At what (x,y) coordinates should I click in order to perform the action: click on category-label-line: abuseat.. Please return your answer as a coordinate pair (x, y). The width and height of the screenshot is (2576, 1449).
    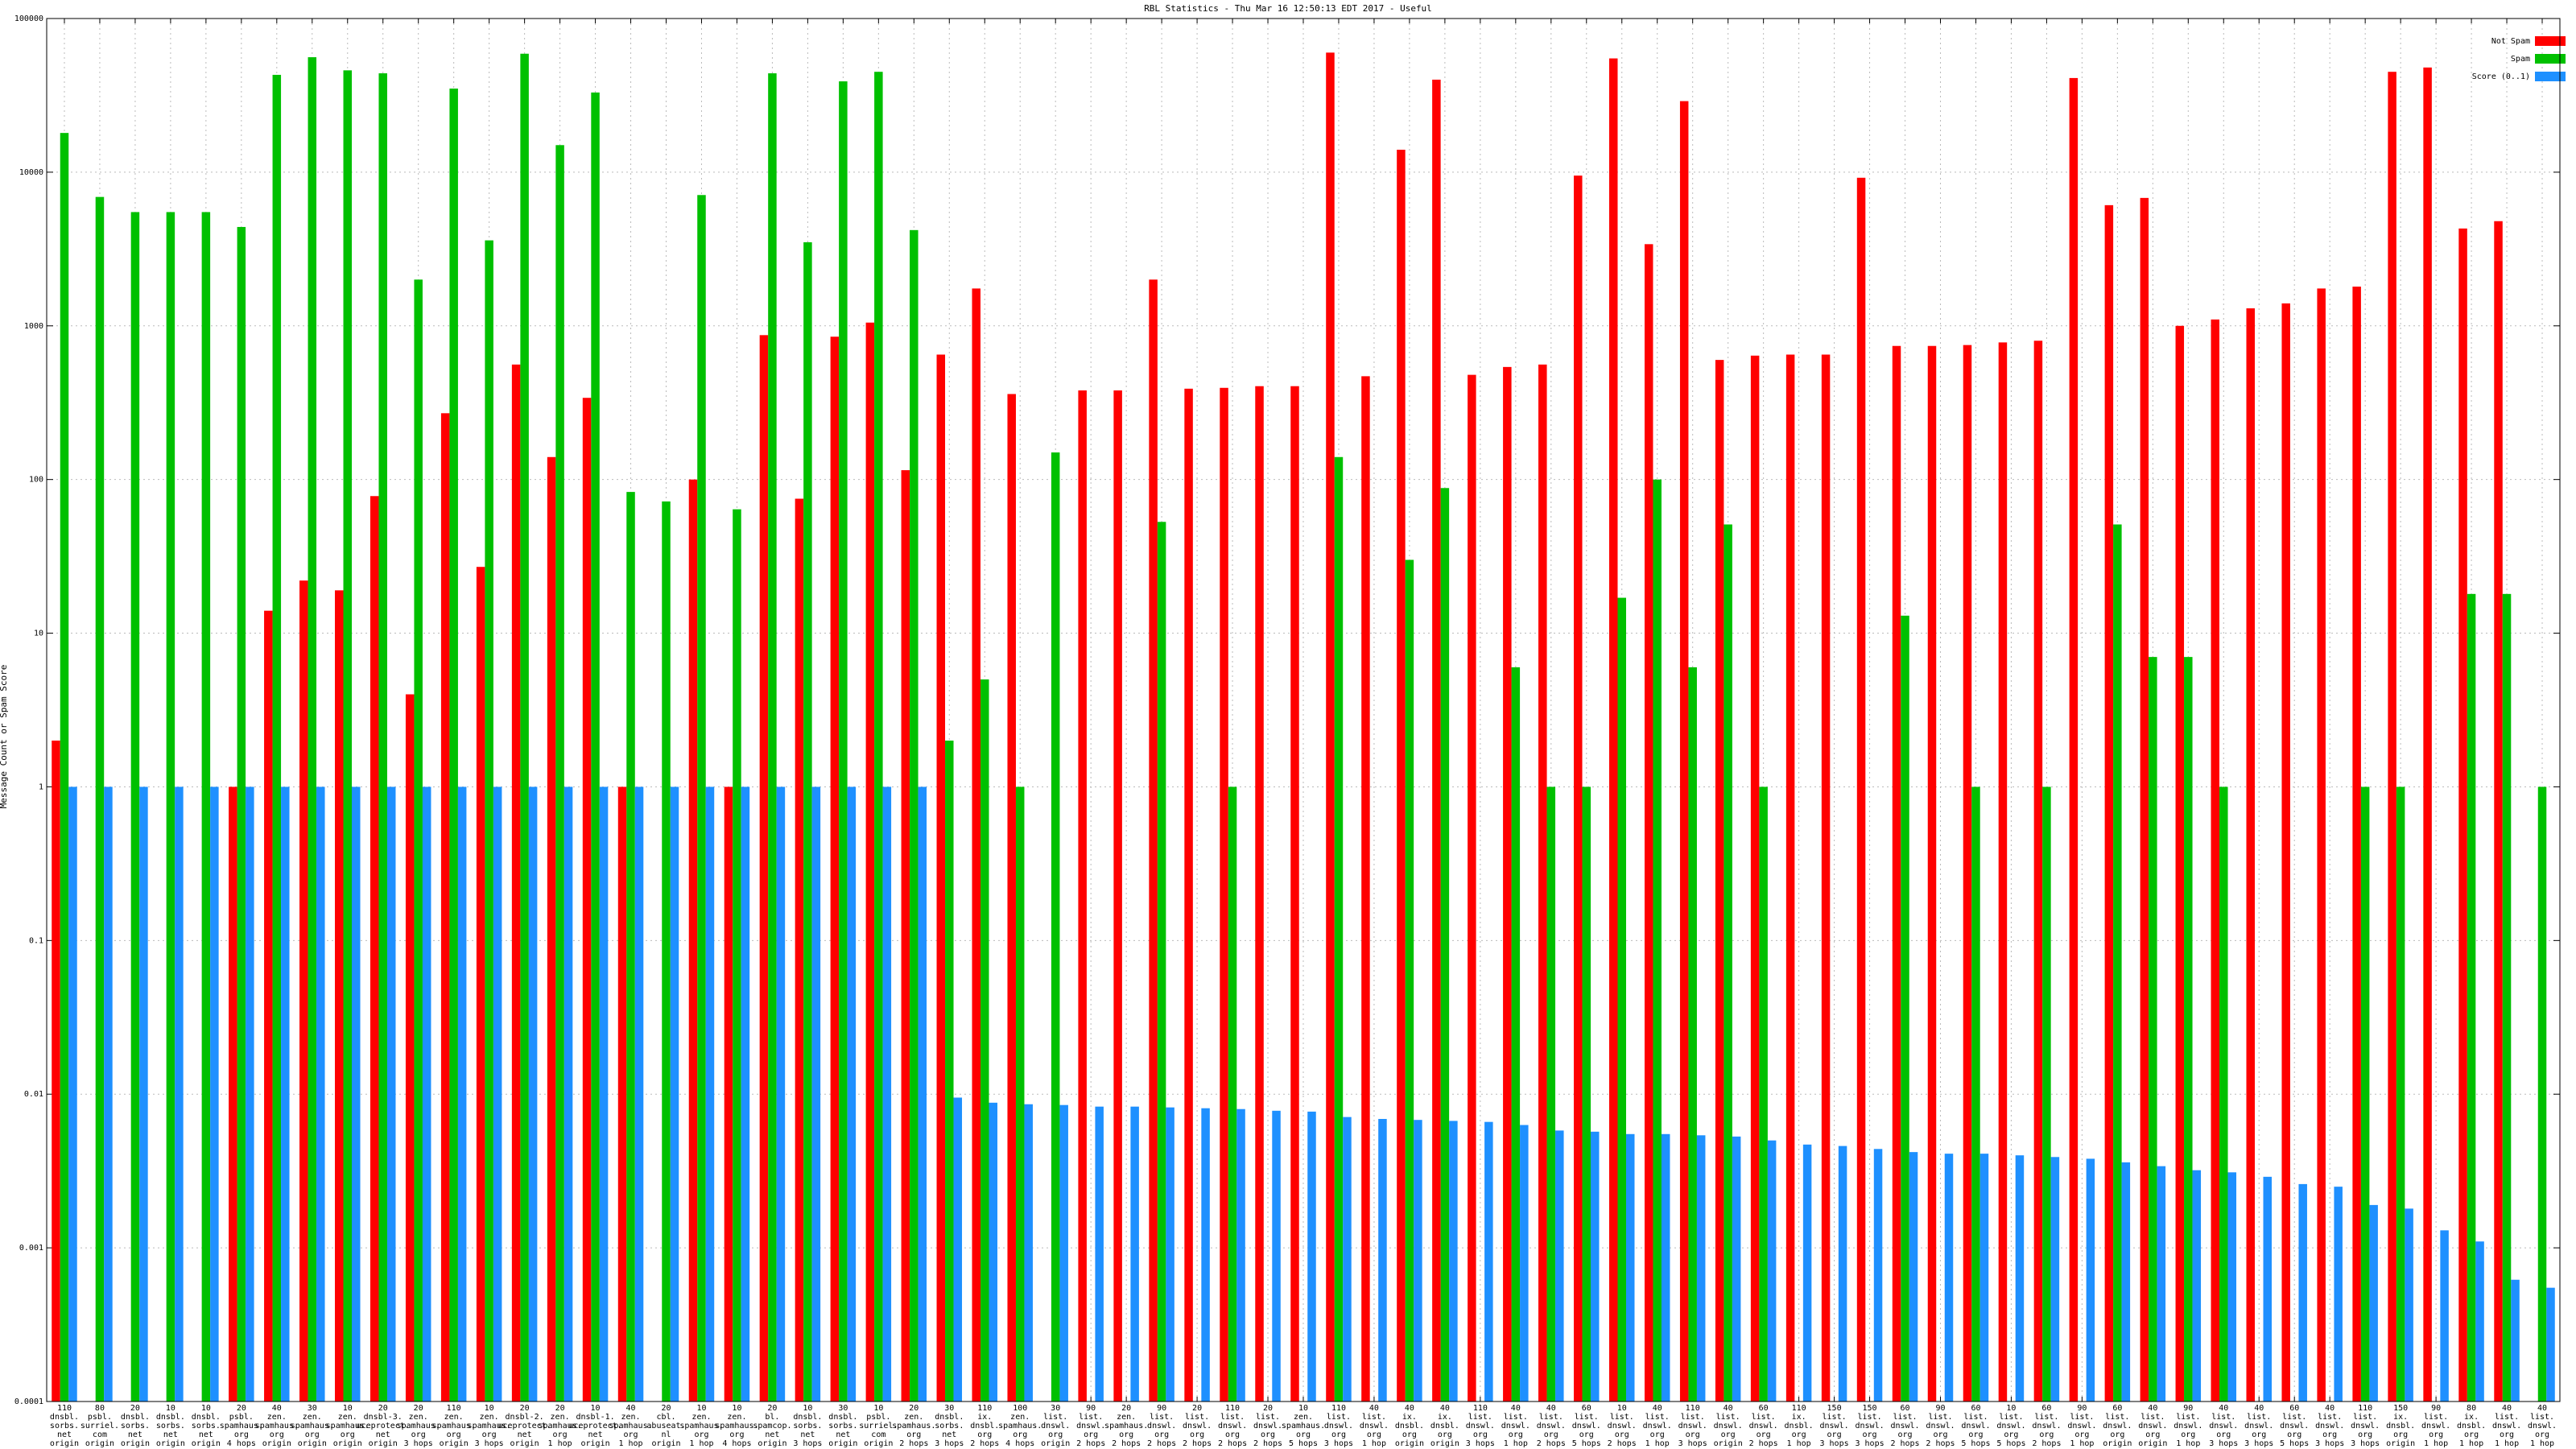
    Looking at the image, I should click on (665, 1426).